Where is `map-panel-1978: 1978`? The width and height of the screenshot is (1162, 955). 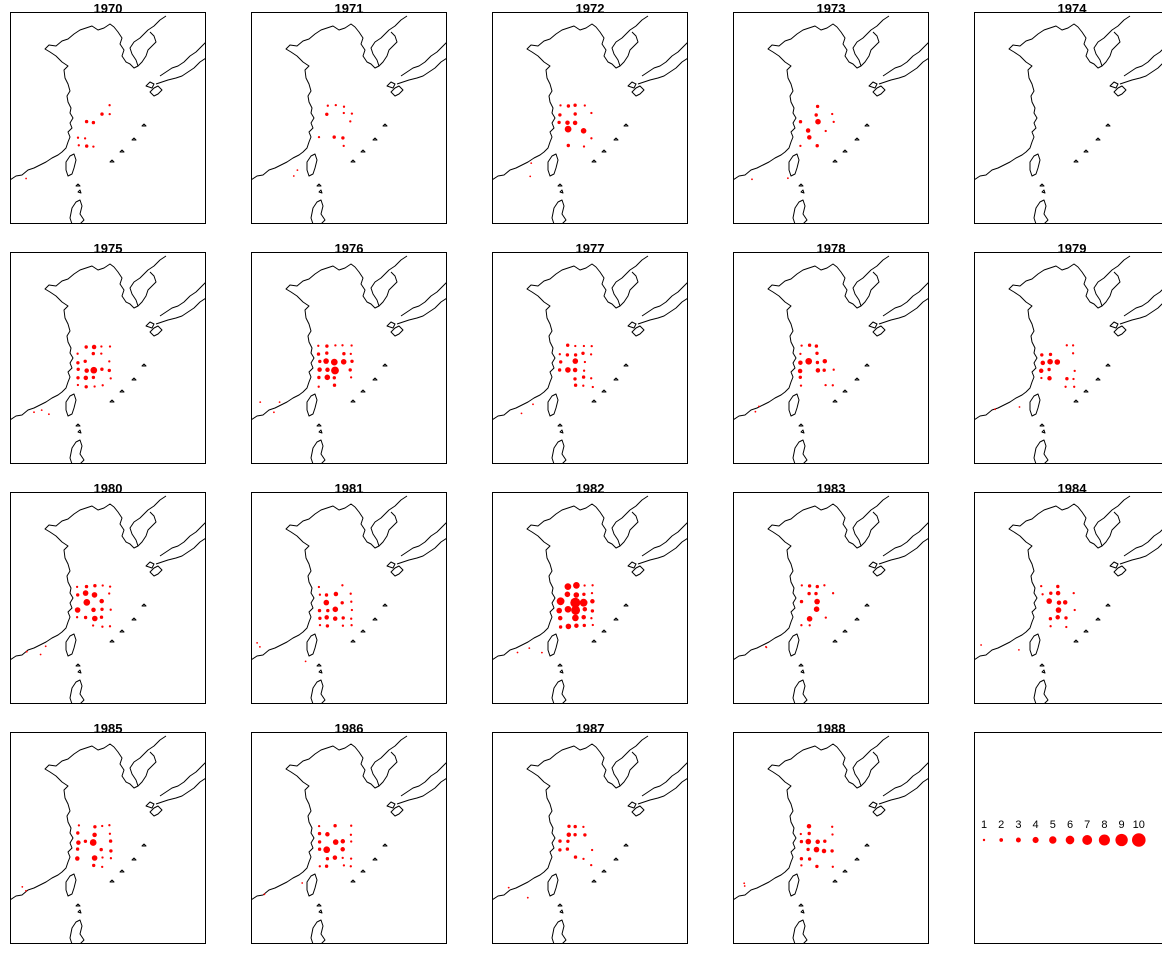 map-panel-1978: 1978 is located at coordinates (831, 352).